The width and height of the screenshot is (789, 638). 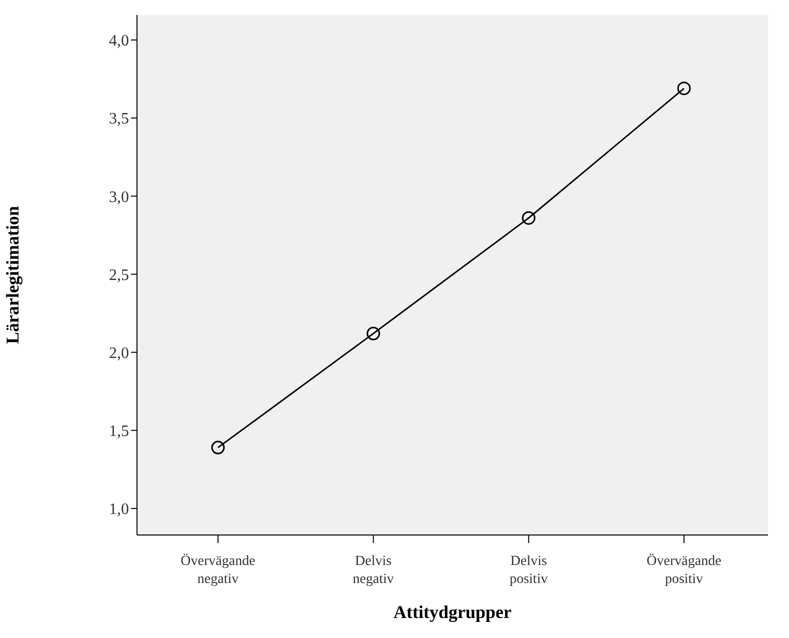 I want to click on x-tick-label: Delvis positiv, so click(x=529, y=570).